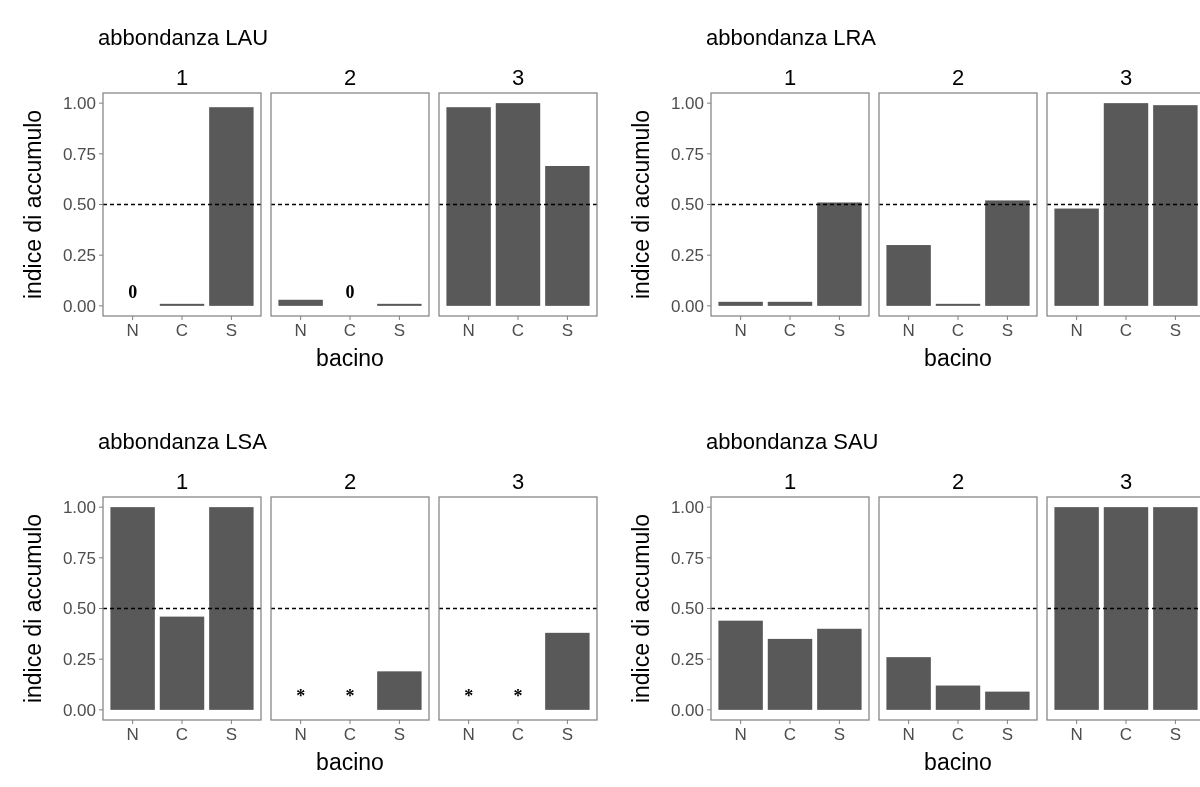 The image size is (1200, 787). What do you see at coordinates (183, 441) in the screenshot?
I see `chart-title: abbondanza LSA` at bounding box center [183, 441].